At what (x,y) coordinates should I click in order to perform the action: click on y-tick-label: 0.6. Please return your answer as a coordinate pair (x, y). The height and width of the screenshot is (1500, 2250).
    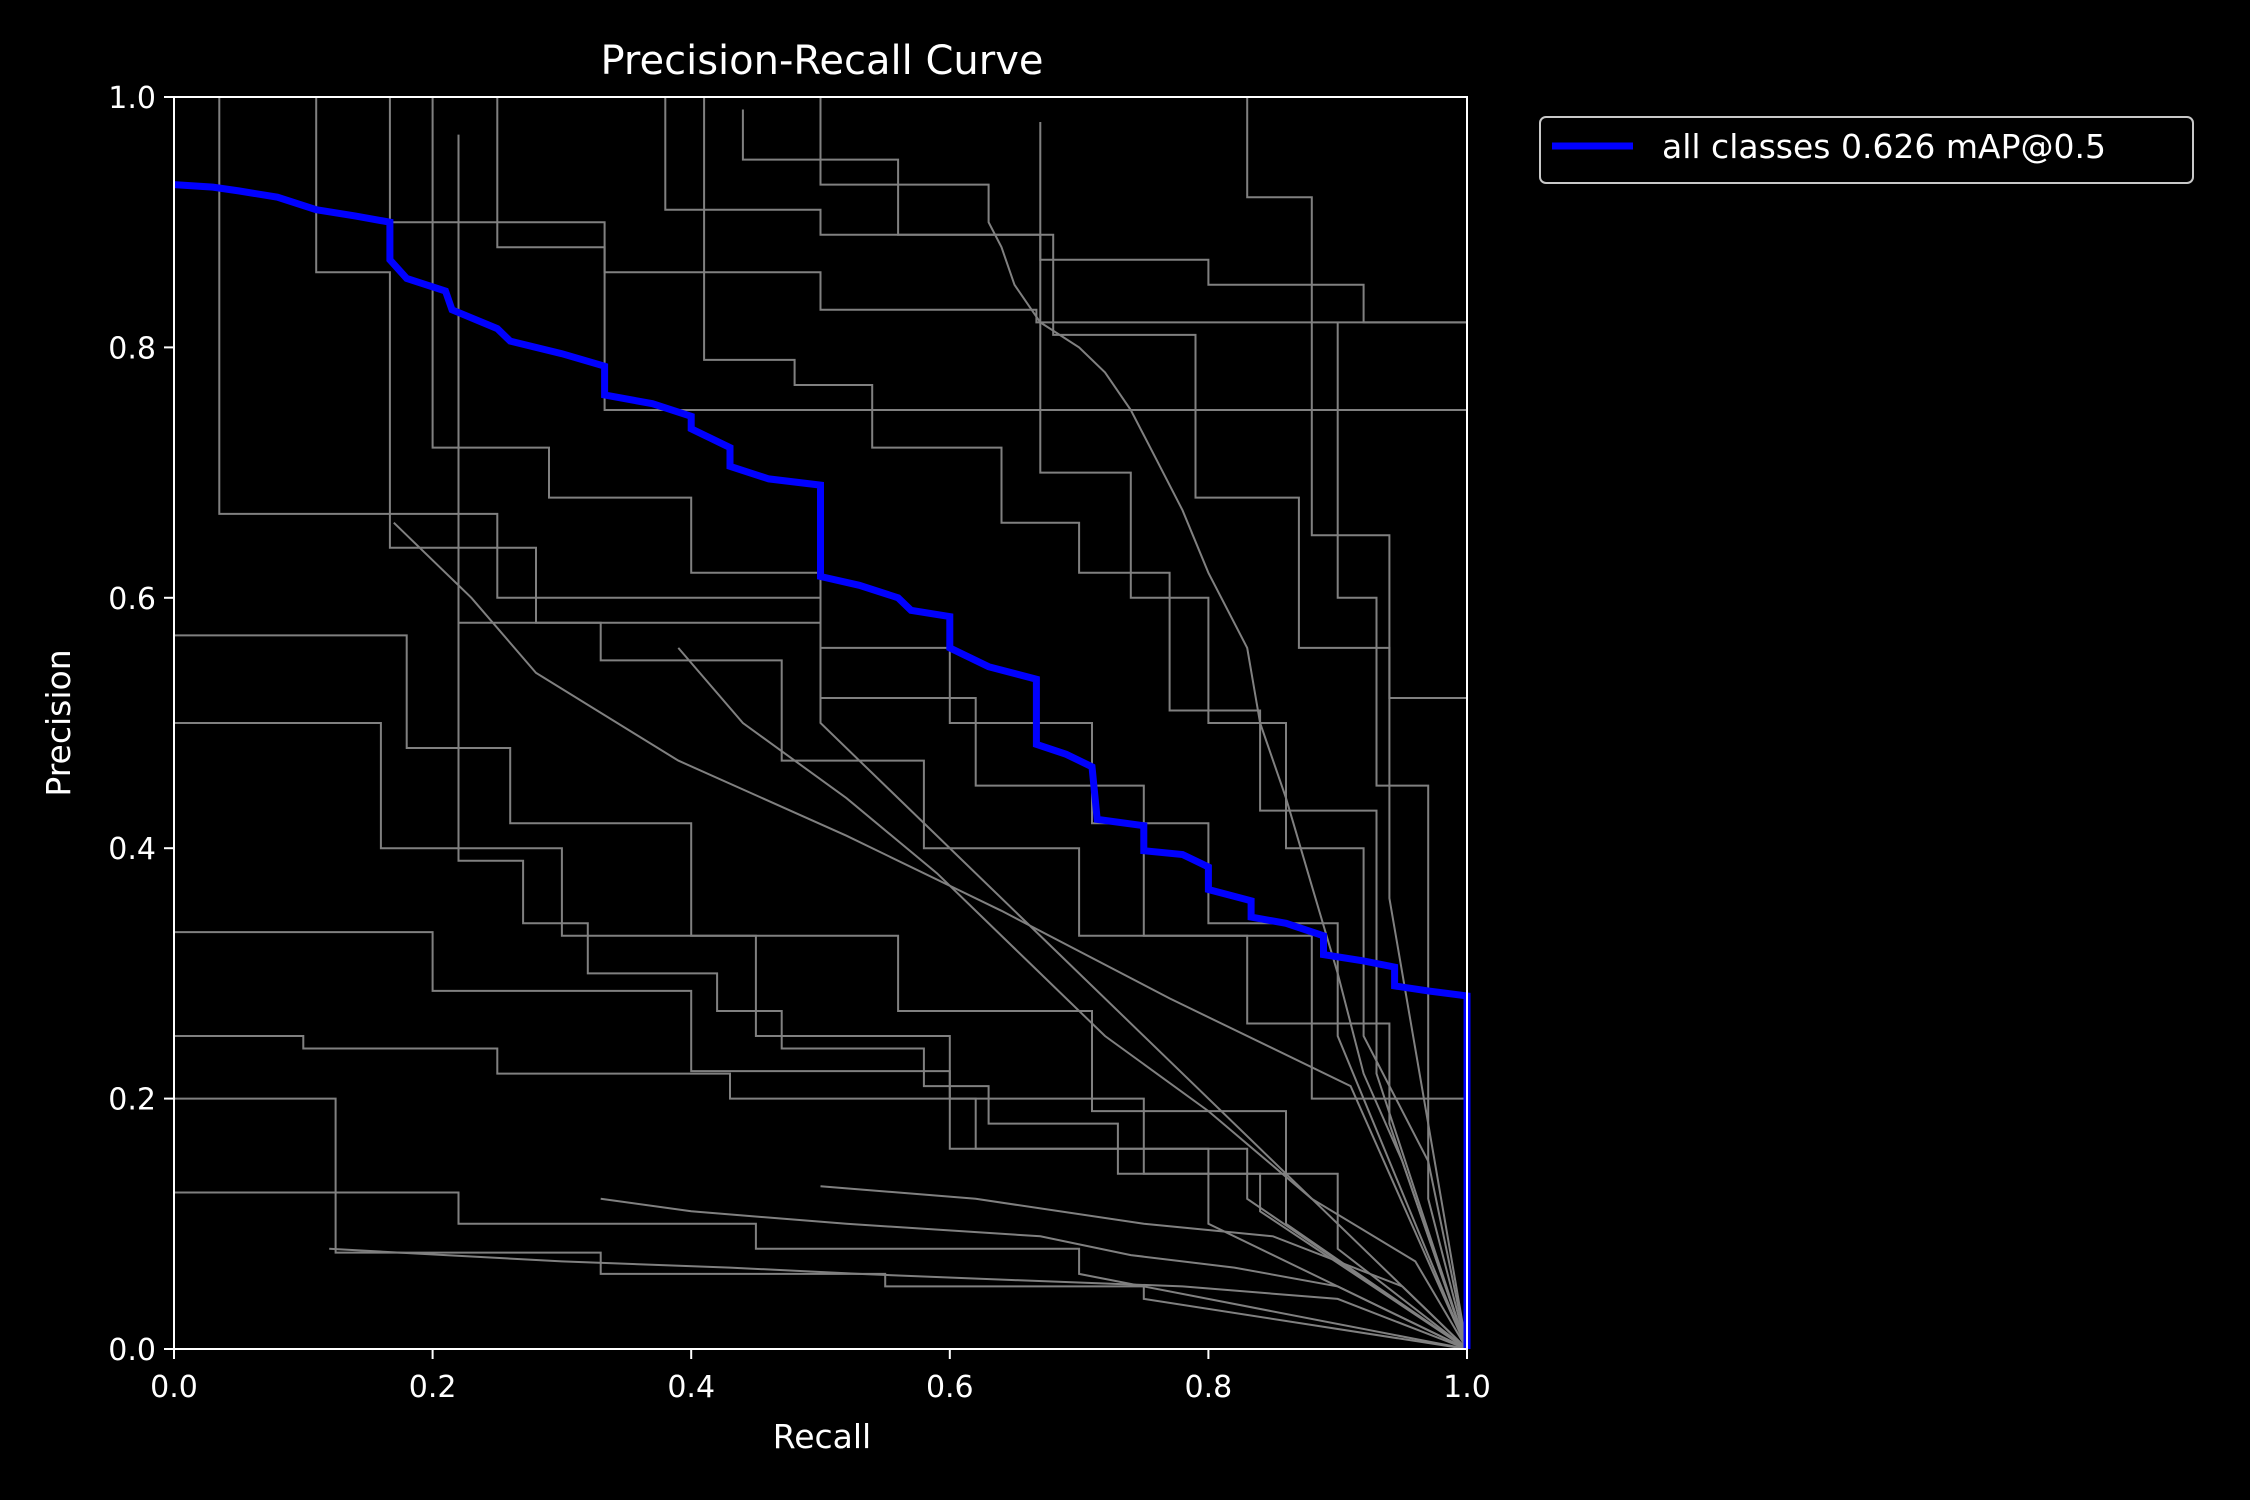
    Looking at the image, I should click on (132, 599).